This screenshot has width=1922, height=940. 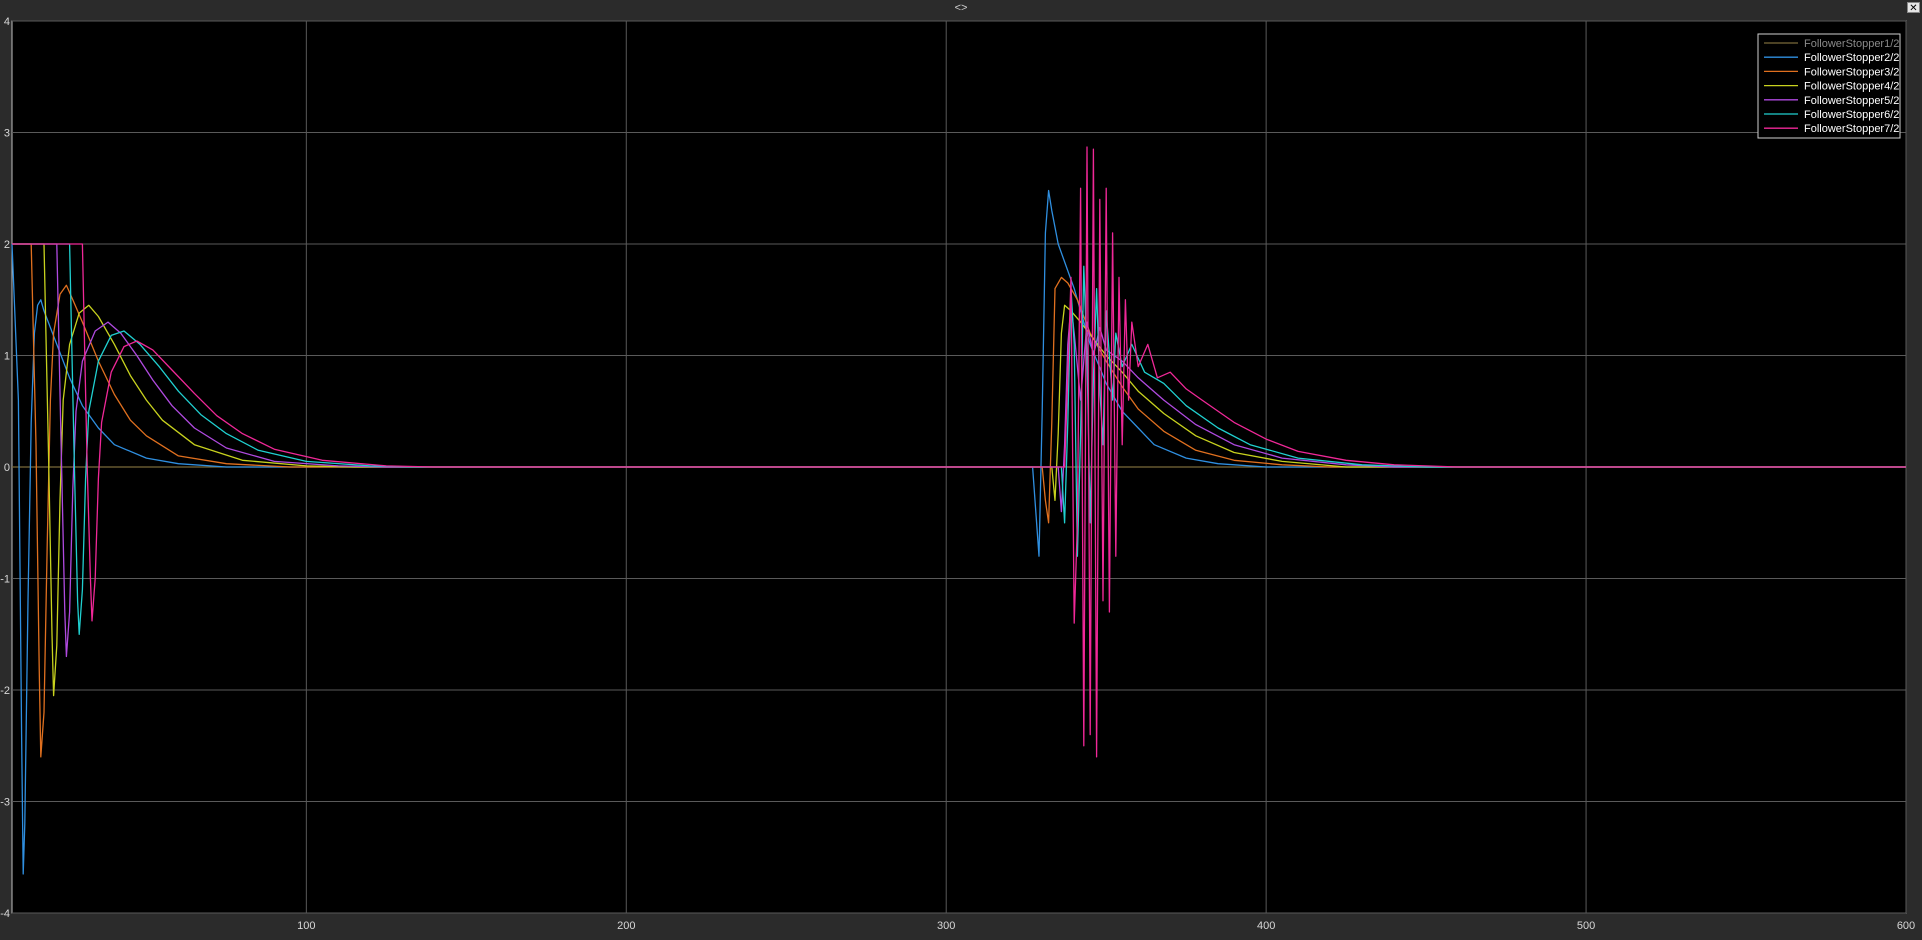 What do you see at coordinates (1851, 129) in the screenshot?
I see `legend-label-7: FollowerStopper7/2` at bounding box center [1851, 129].